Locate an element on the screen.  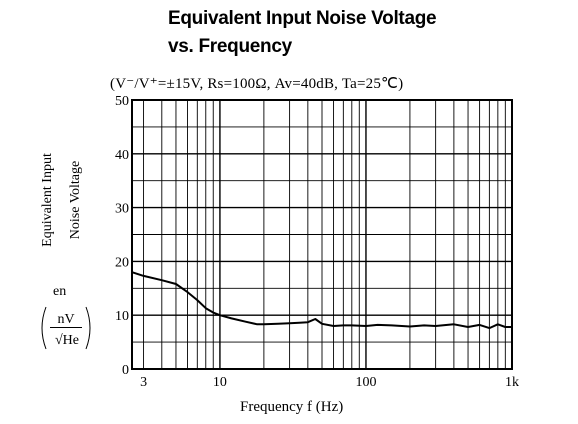
chart-title-line1: Equivalent Input Noise Voltage is located at coordinates (302, 18).